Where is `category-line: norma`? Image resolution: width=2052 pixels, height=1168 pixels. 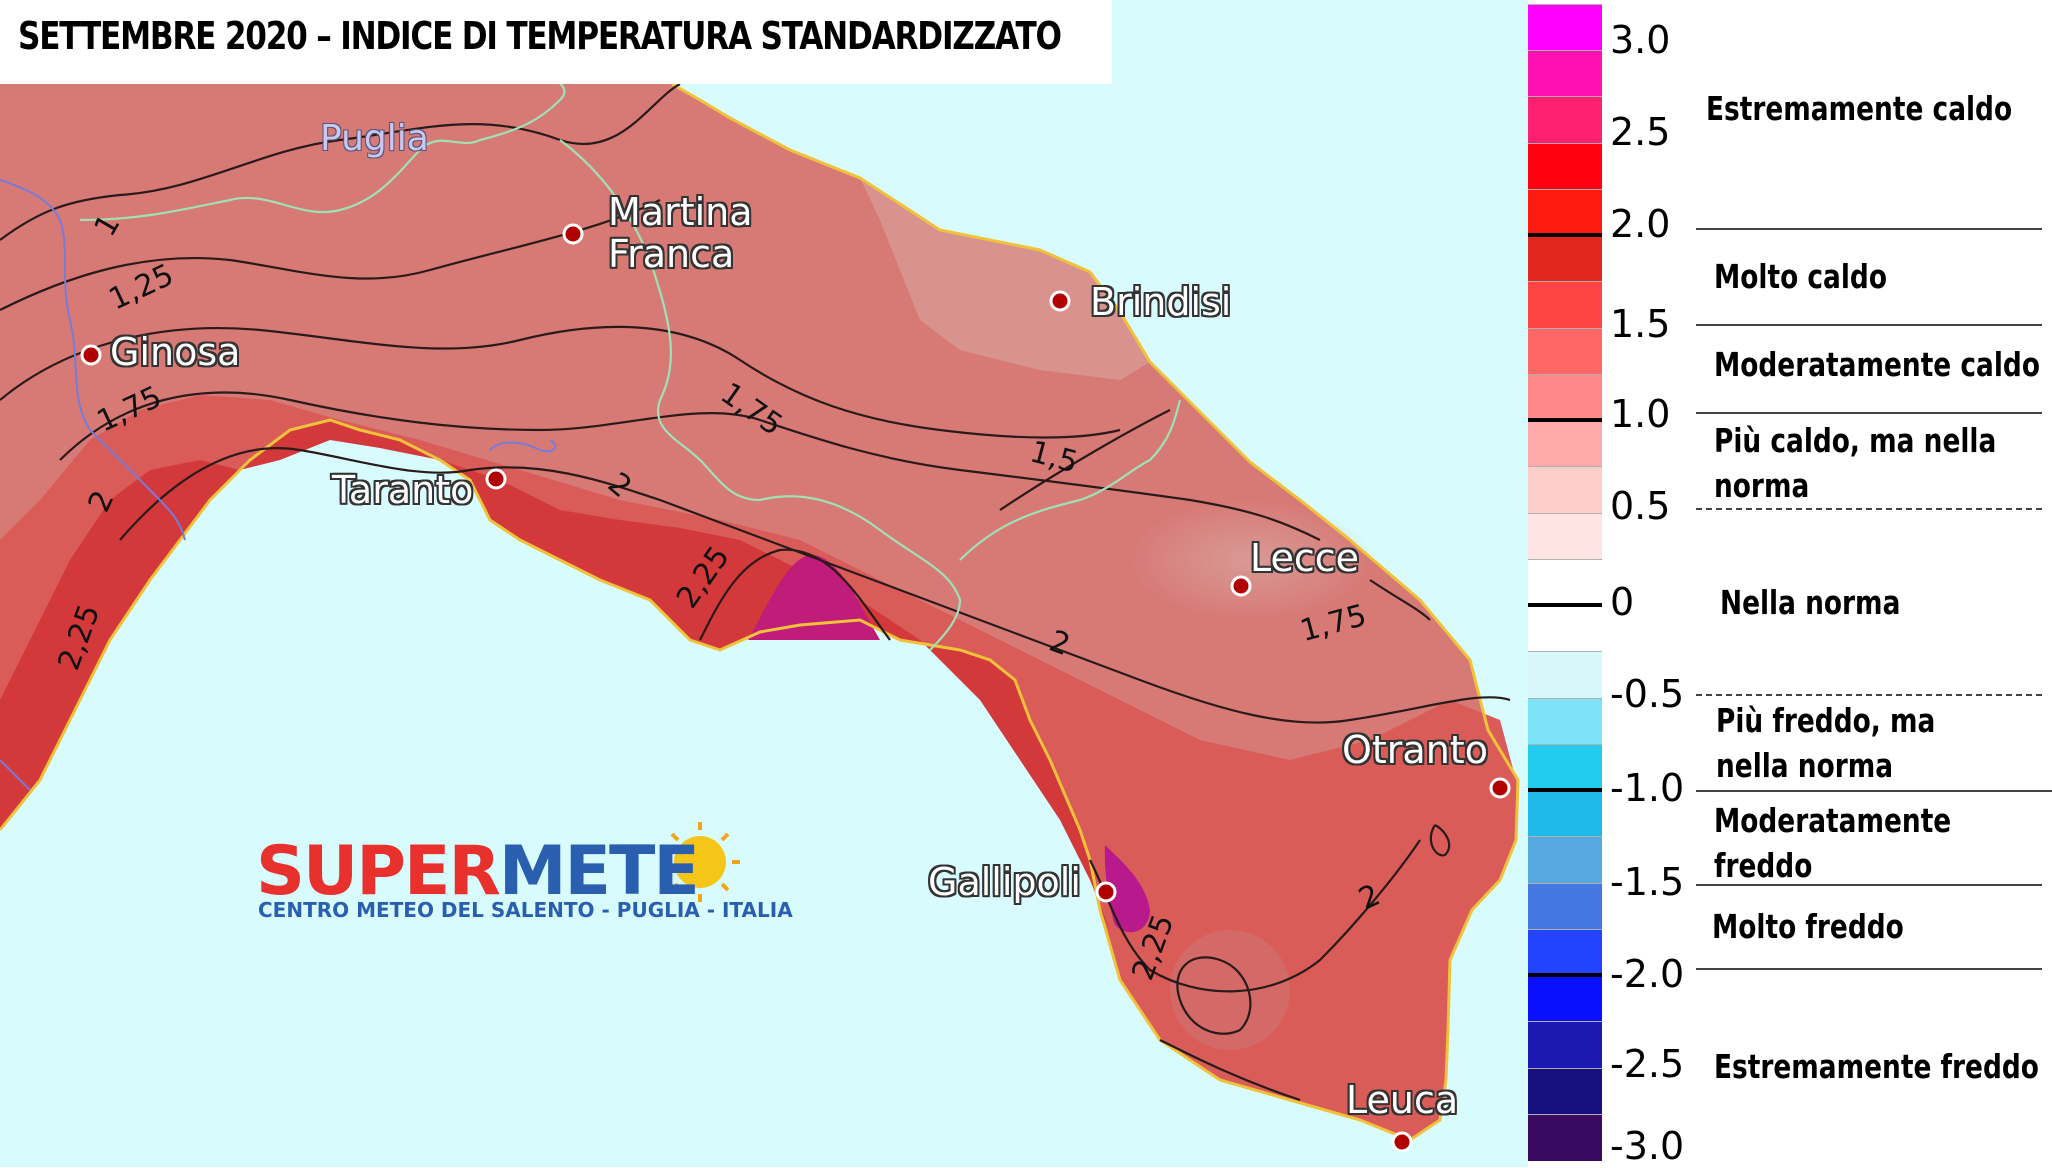 category-line: norma is located at coordinates (1762, 485).